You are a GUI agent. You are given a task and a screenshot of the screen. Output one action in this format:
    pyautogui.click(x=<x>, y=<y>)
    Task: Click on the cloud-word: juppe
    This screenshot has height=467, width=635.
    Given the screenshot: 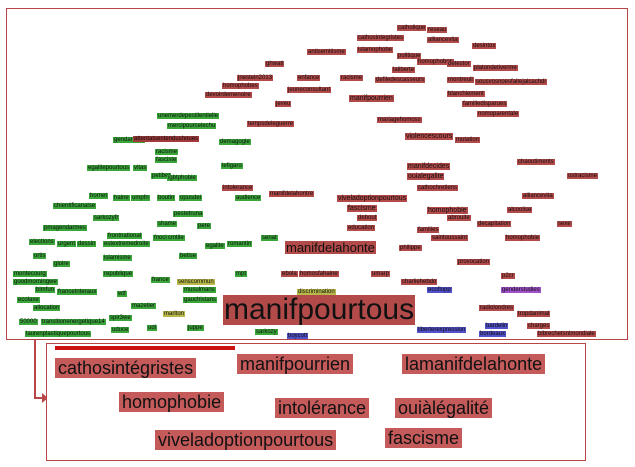 What is the action you would take?
    pyautogui.click(x=195, y=328)
    